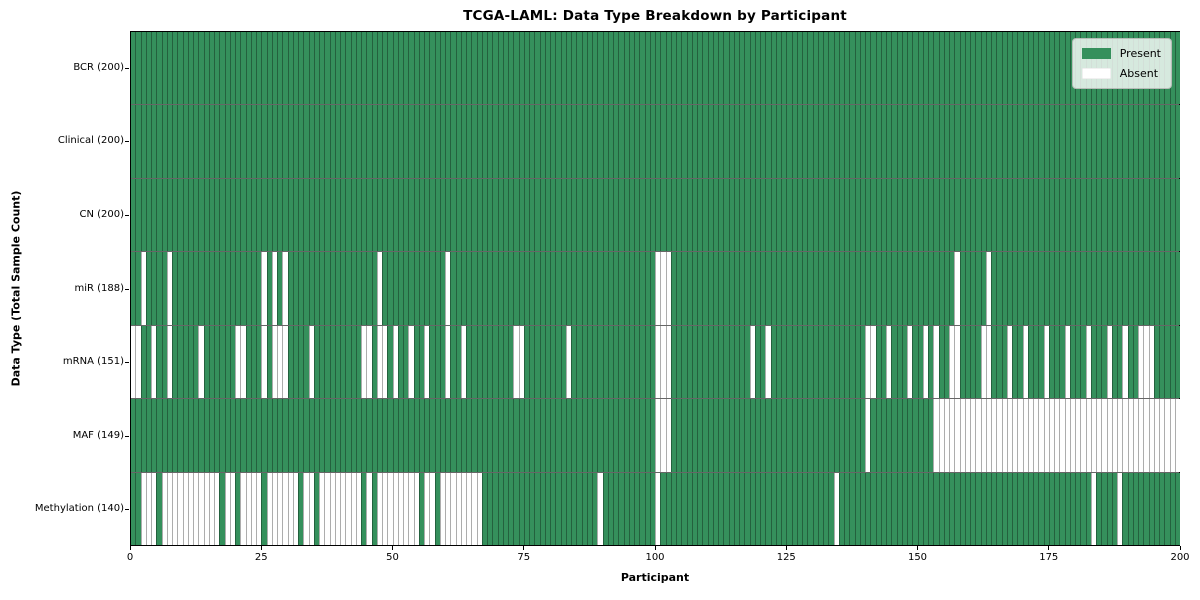 The image size is (1200, 600). What do you see at coordinates (127, 68) in the screenshot?
I see `y-tick-mark` at bounding box center [127, 68].